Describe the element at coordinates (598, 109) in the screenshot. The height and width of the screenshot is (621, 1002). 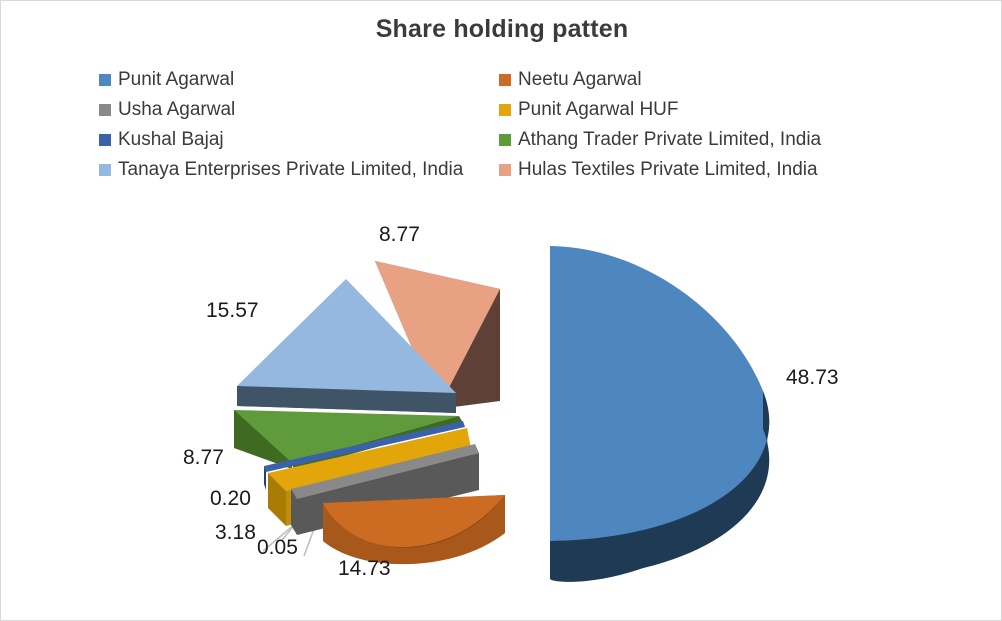
I see `legend-label: Punit Agarwal HUF` at that location.